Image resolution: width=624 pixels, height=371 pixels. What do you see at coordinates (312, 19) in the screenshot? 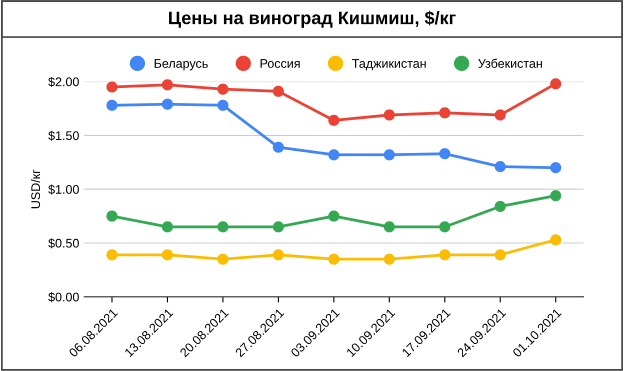
I see `chart-title: Цены на виноград Кишмиш, $/кг` at bounding box center [312, 19].